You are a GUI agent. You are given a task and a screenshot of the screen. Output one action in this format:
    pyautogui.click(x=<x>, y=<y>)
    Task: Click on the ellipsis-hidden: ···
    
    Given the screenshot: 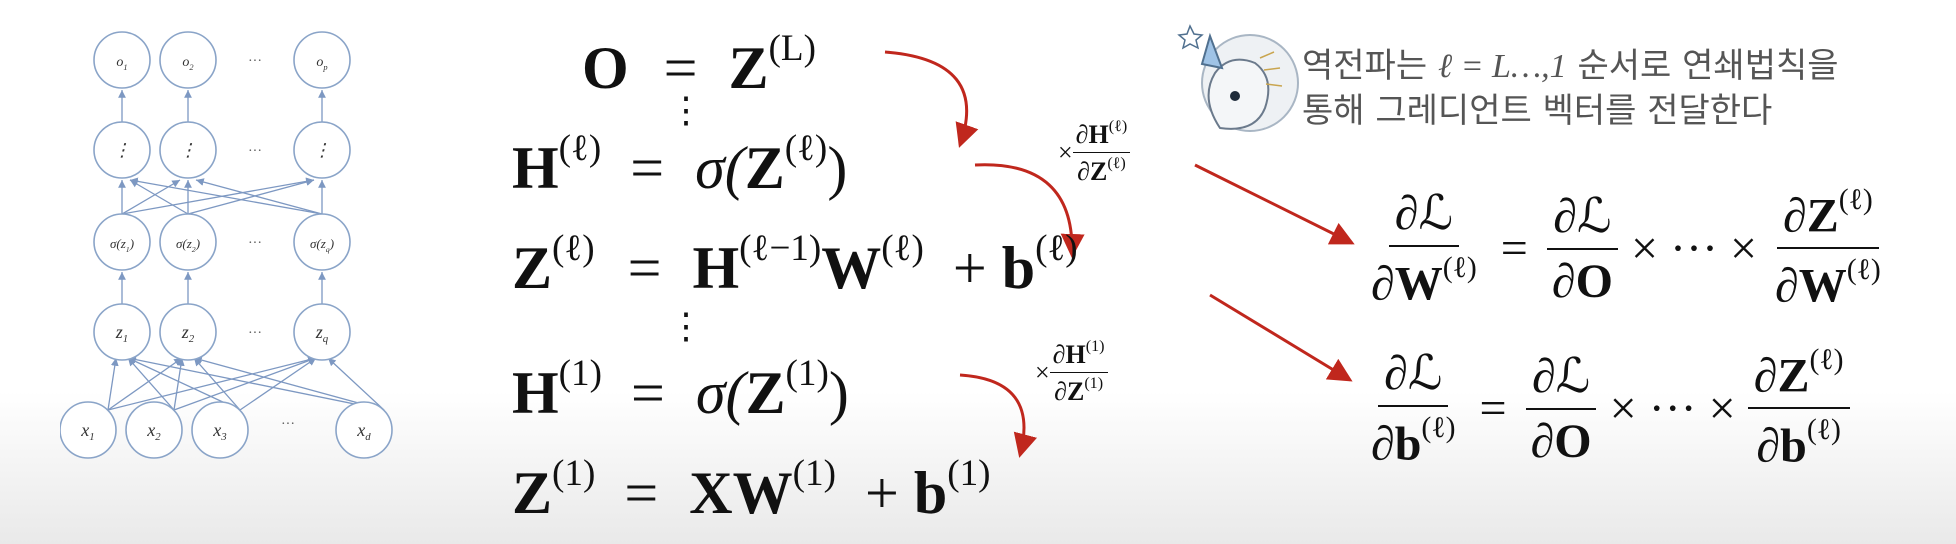 What is the action you would take?
    pyautogui.click(x=255, y=151)
    